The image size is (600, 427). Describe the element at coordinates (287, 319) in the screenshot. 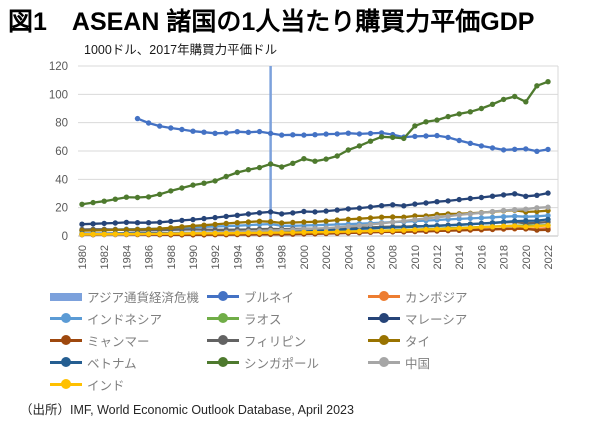

I see `legend-item-laos: ラオス` at that location.